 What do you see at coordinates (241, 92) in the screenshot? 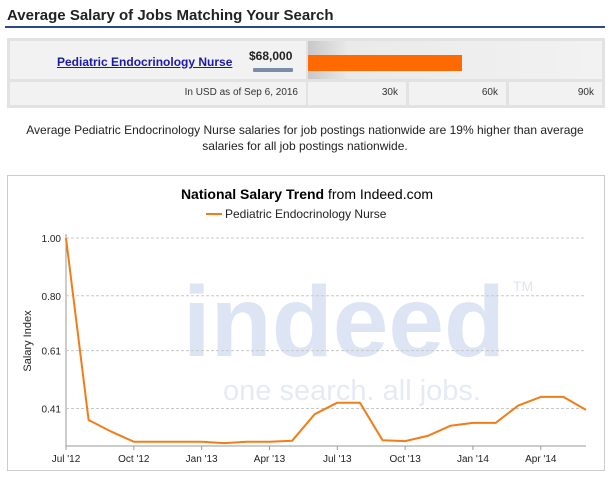
I see `usd-note: In USD as of Sep 6, 2016` at bounding box center [241, 92].